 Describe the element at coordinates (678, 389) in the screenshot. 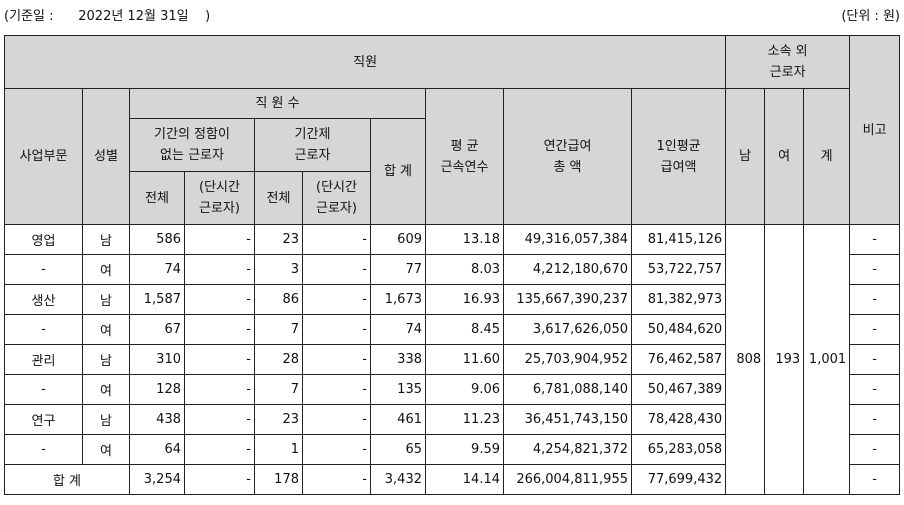

I see `avg-pay-cell: 50,467,389` at that location.